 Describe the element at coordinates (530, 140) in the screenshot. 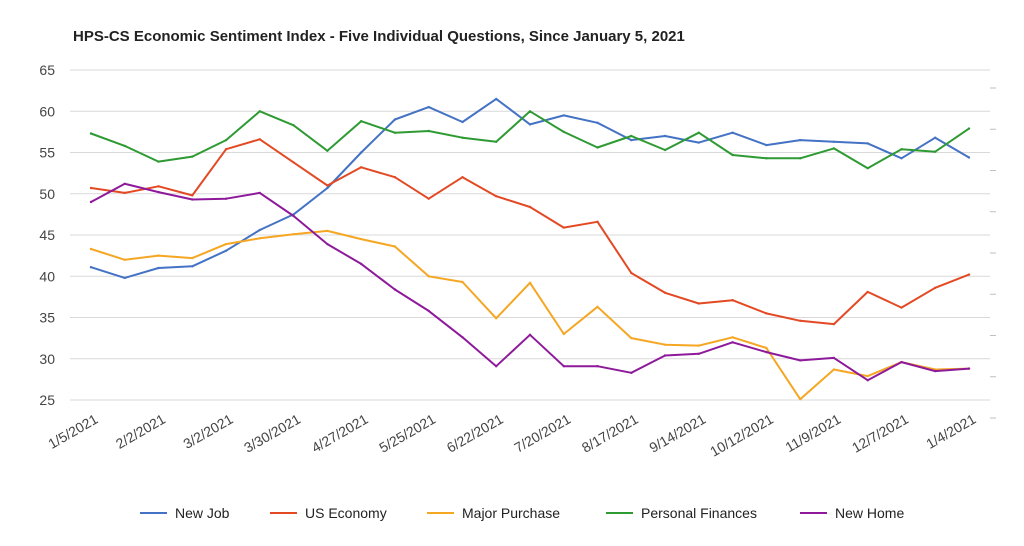

I see `series-personal-finances` at that location.